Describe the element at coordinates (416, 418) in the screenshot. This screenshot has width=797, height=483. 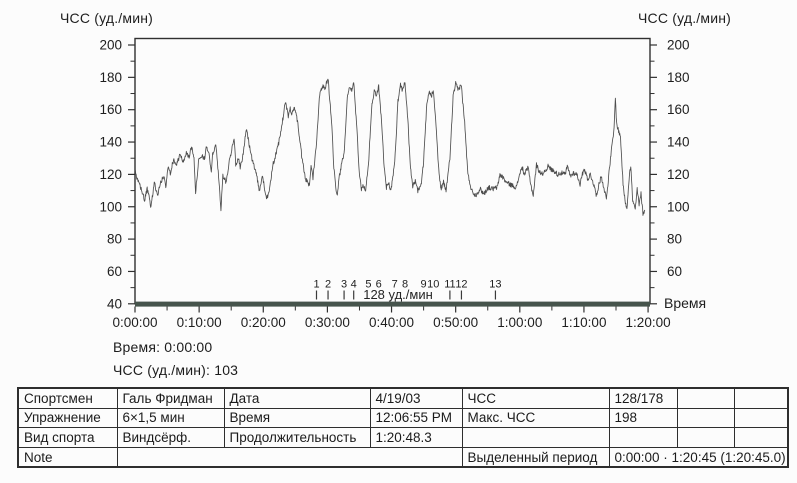
I see `value-time: 12:06:55 PM` at that location.